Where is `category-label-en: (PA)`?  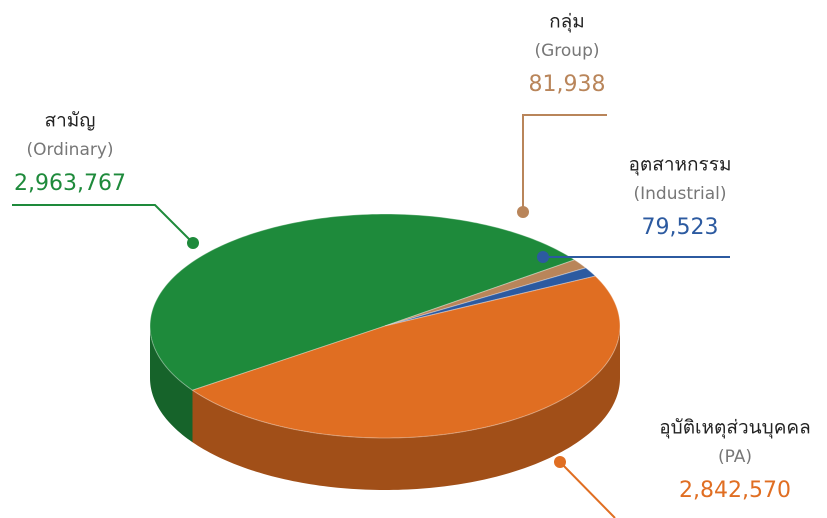 category-label-en: (PA) is located at coordinates (735, 457).